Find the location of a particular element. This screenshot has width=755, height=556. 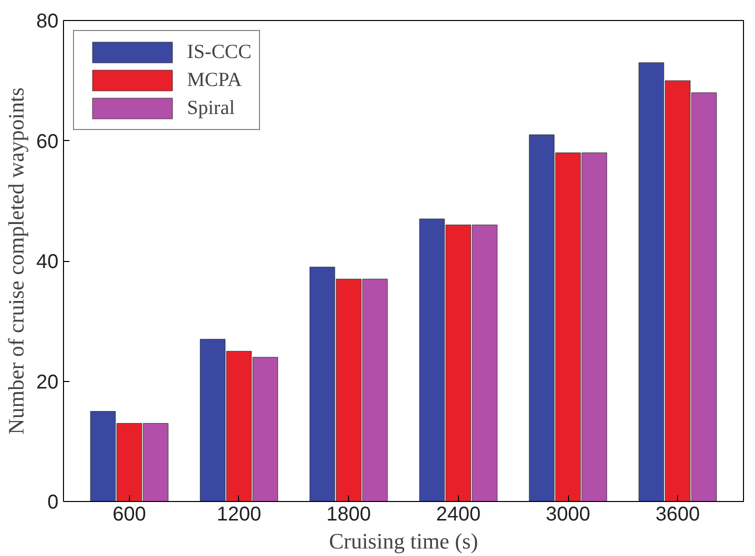

x-axis-title: Cruising time (s) is located at coordinates (403, 541).